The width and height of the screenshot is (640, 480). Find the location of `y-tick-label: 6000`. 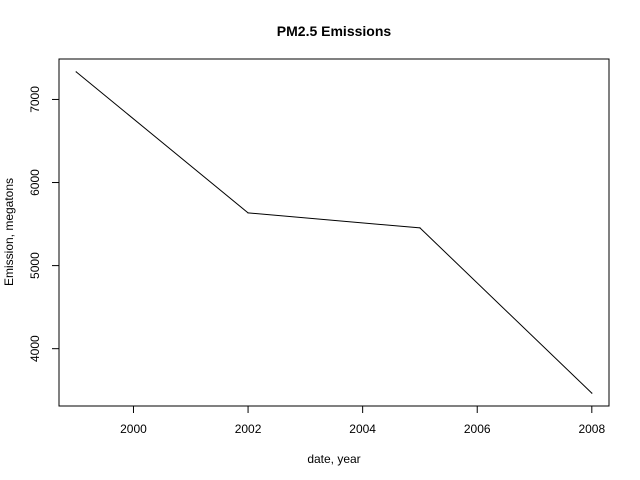

y-tick-label: 6000 is located at coordinates (35, 182).